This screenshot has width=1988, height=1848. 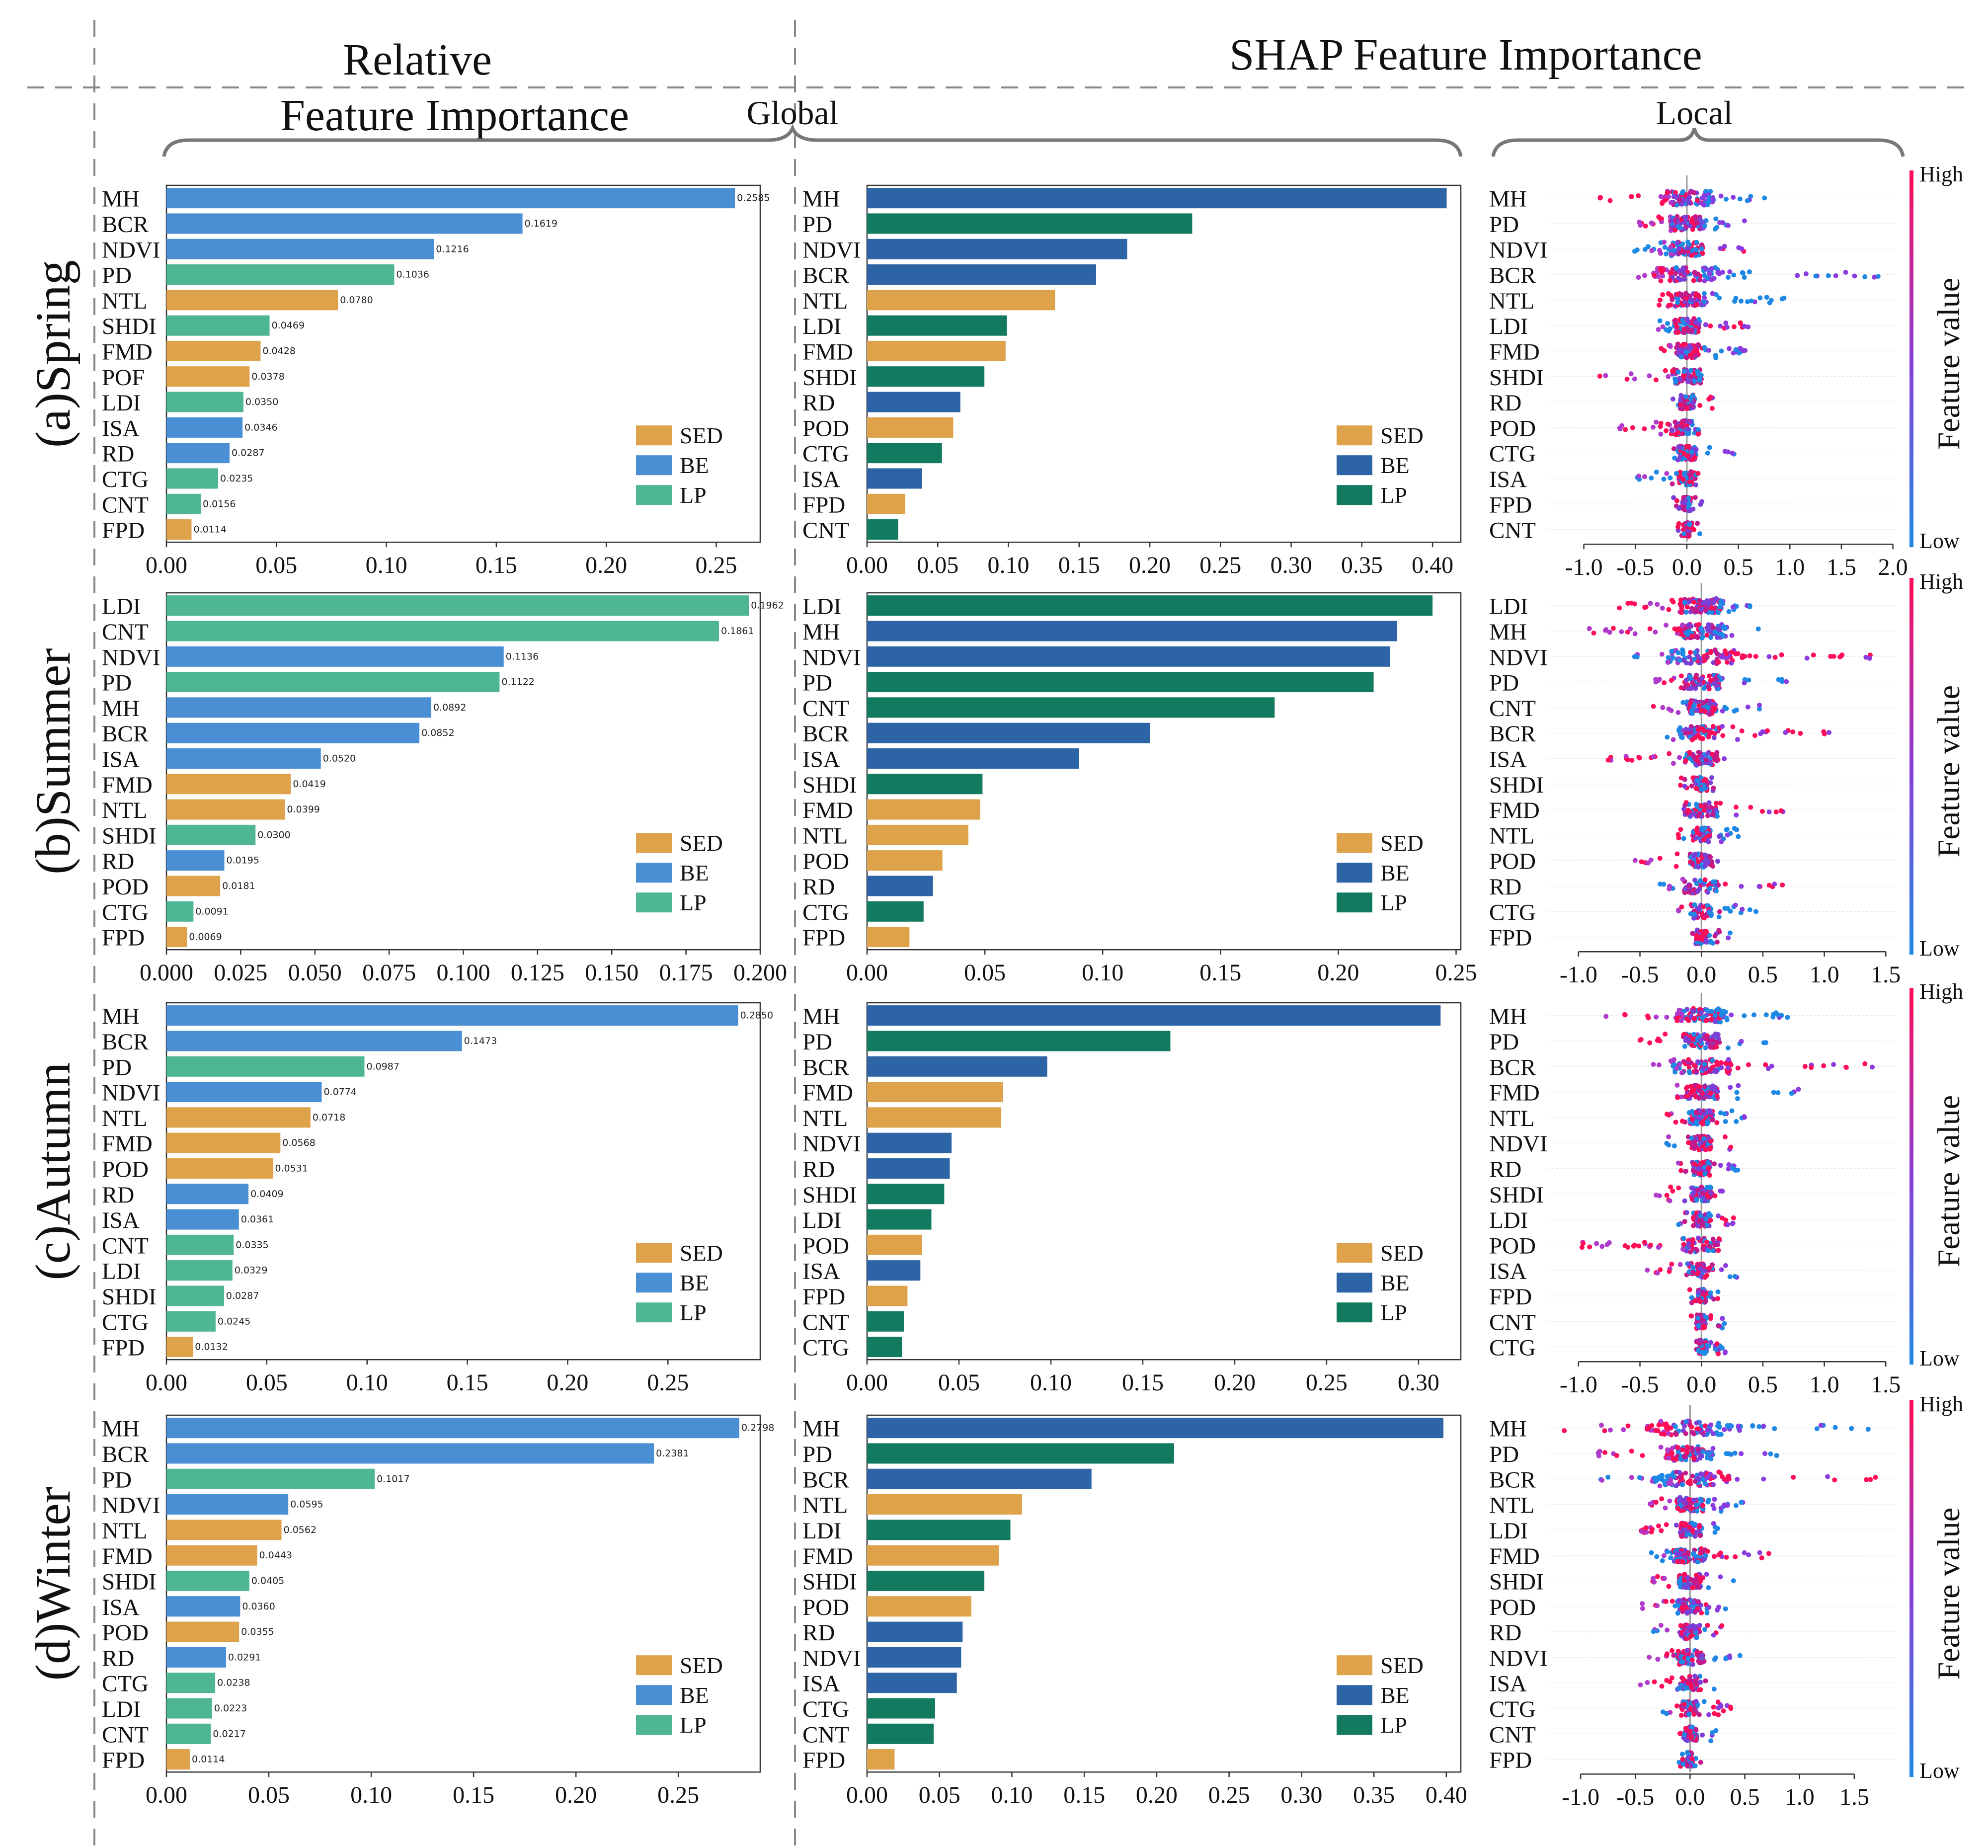 What do you see at coordinates (1220, 973) in the screenshot?
I see `global-tick-label: 0.15` at bounding box center [1220, 973].